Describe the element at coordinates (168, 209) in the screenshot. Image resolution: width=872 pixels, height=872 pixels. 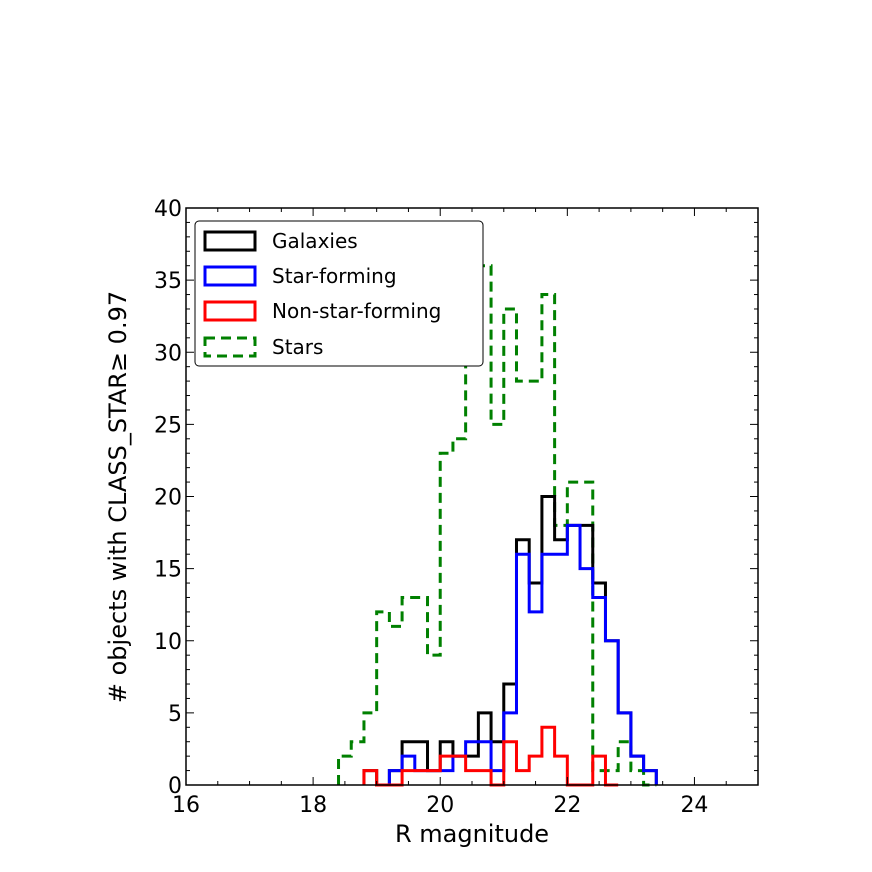
I see `y-tick-label: 40` at that location.